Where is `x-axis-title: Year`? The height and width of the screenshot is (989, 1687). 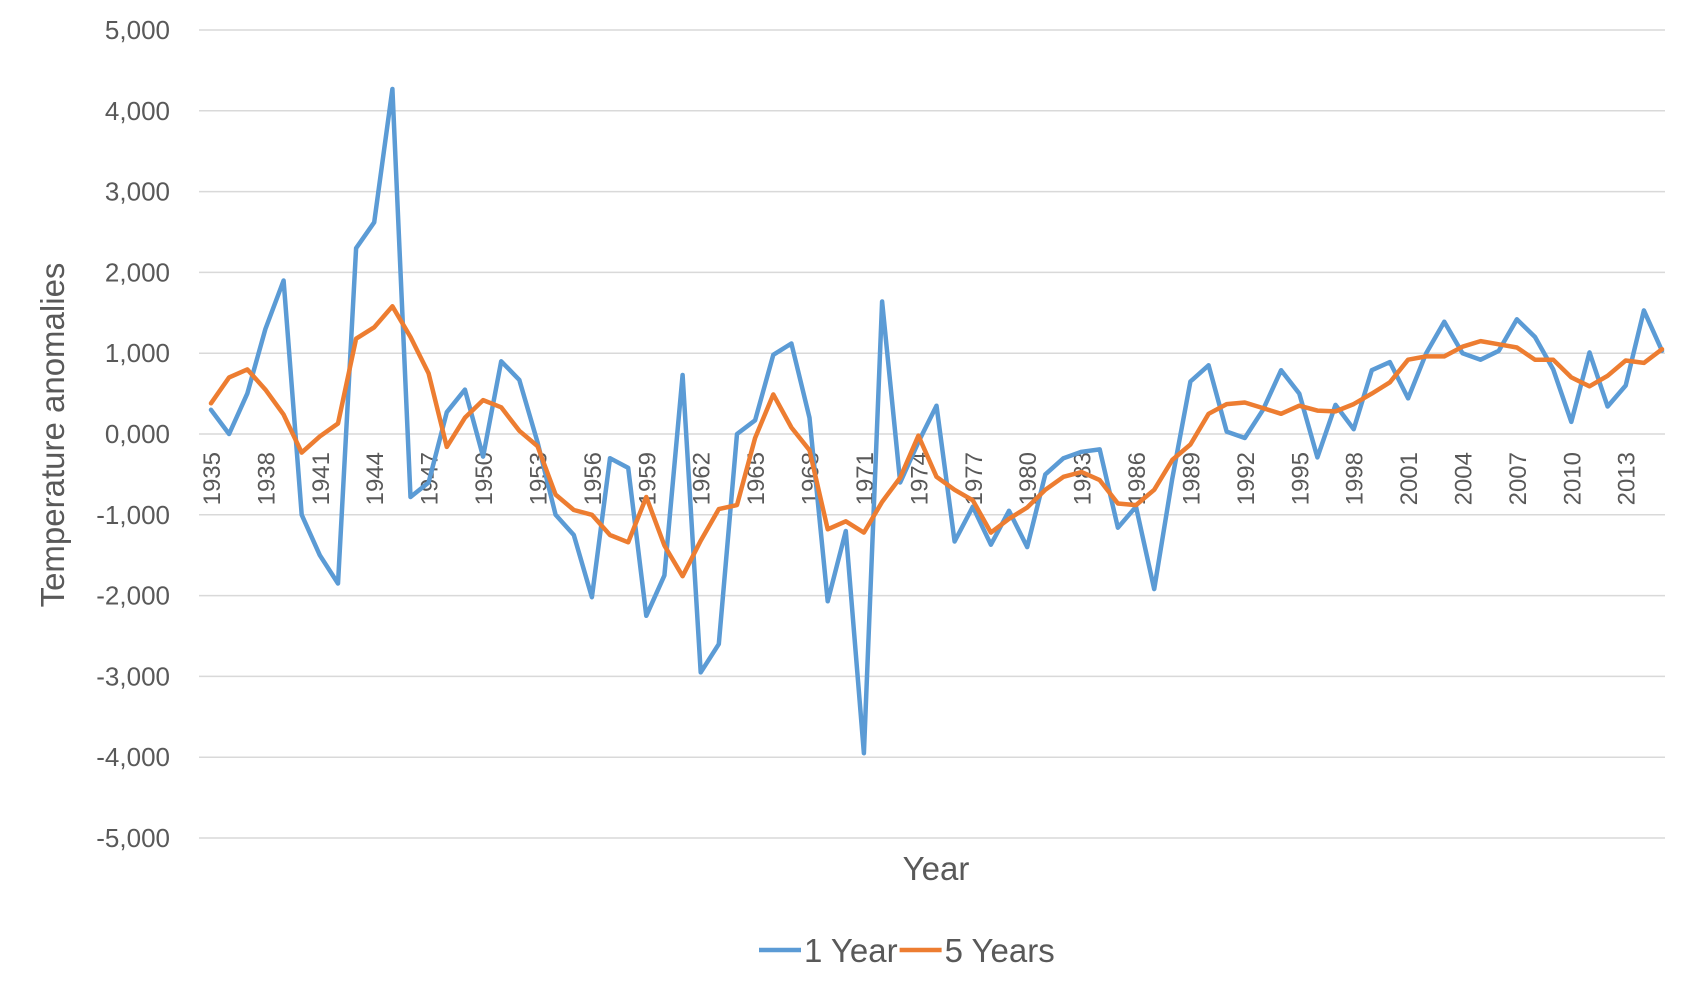 x-axis-title: Year is located at coordinates (936, 868).